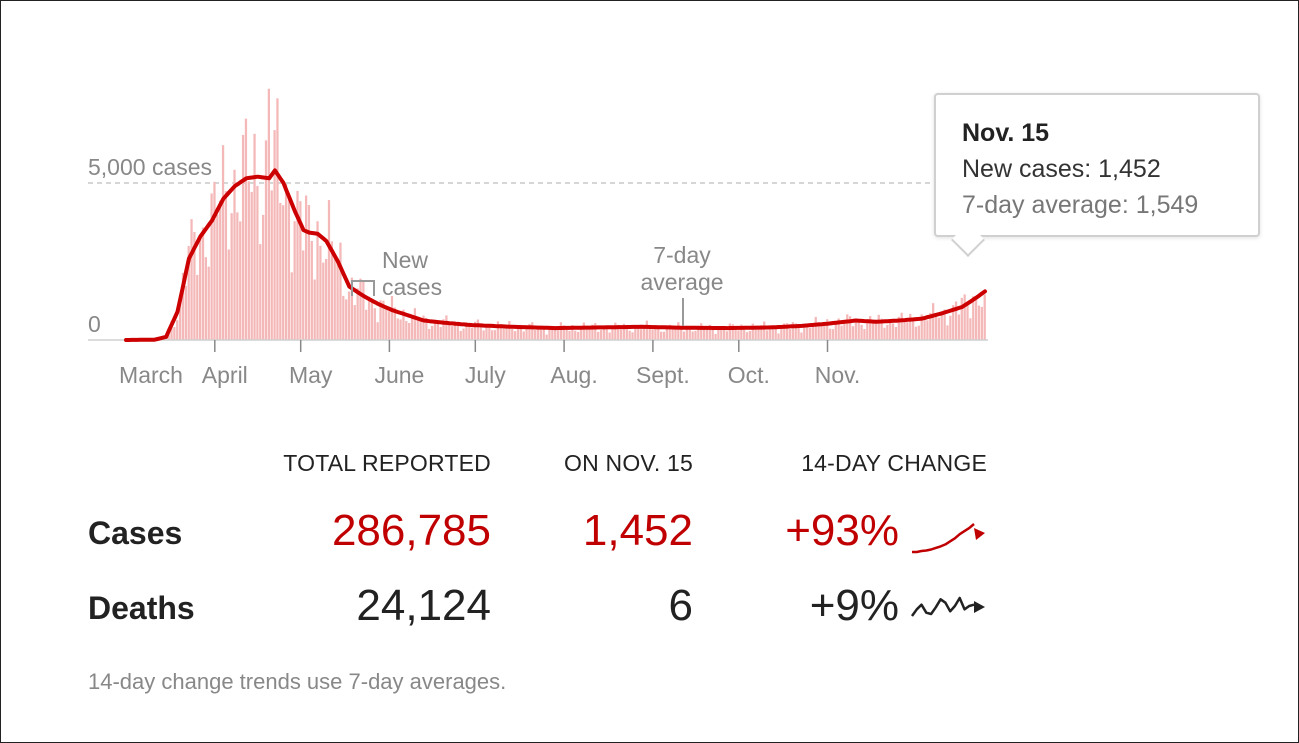 Image resolution: width=1299 pixels, height=743 pixels. Describe the element at coordinates (141, 608) in the screenshot. I see `row-label-deaths: Deaths` at that location.